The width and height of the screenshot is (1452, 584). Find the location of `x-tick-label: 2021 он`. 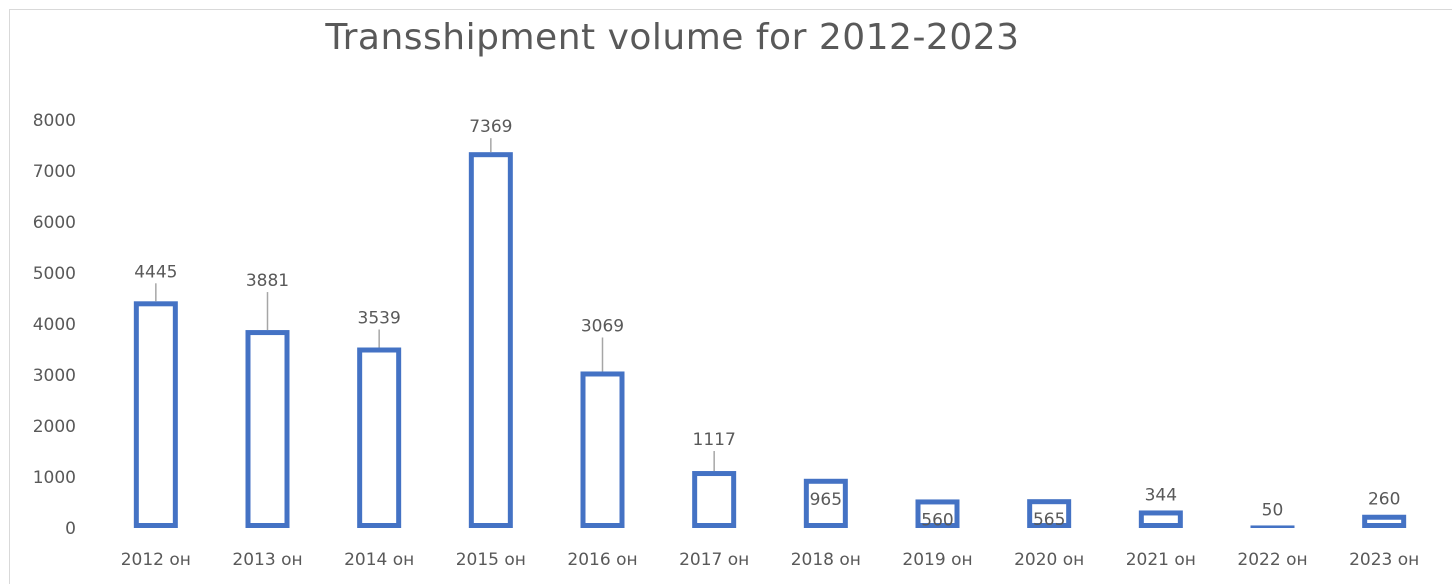

x-tick-label: 2021 он is located at coordinates (1161, 560).